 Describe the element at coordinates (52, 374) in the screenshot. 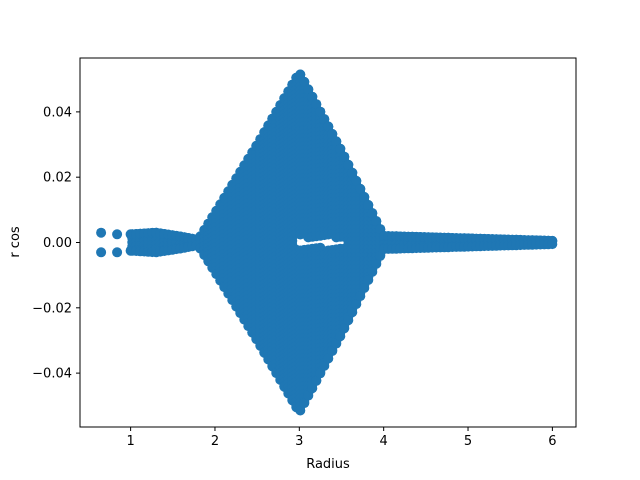

I see `y-tick-label: −0.04` at that location.